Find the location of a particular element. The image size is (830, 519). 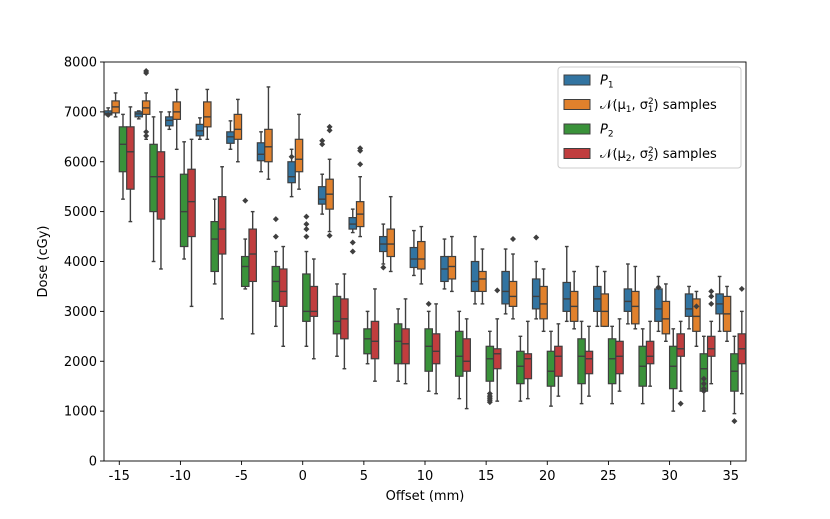

y-tick-label: 8000 is located at coordinates (80, 63).